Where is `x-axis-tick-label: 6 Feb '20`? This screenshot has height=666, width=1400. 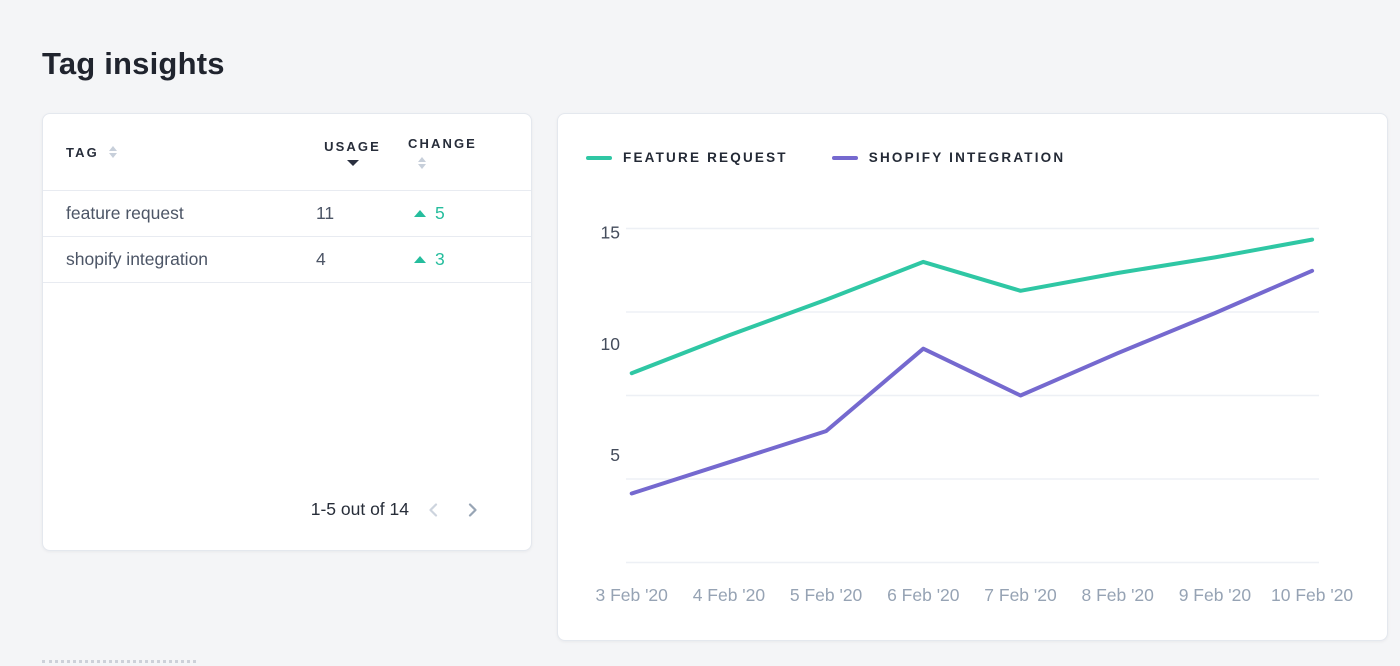 x-axis-tick-label: 6 Feb '20 is located at coordinates (923, 595).